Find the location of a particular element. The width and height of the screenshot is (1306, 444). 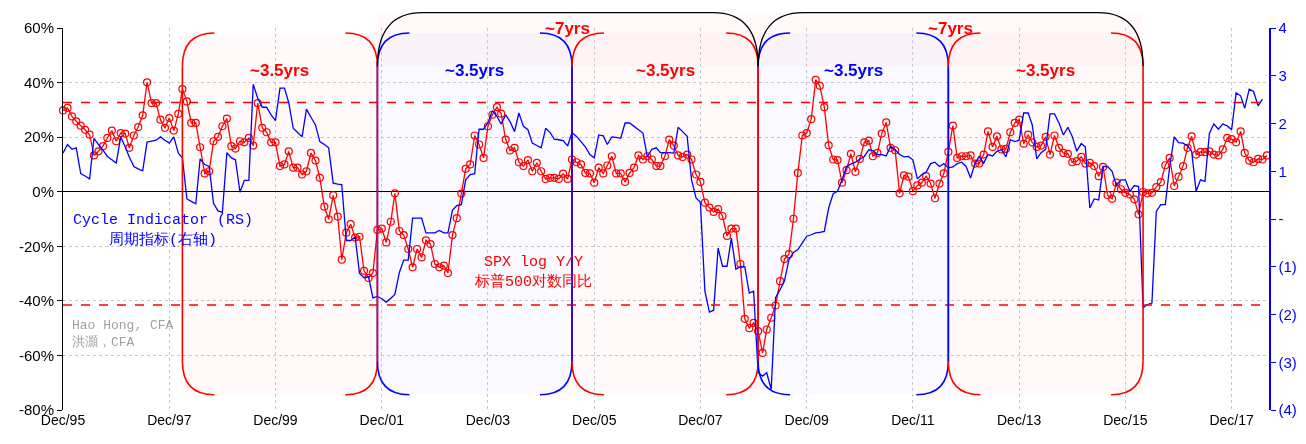

y-tick-label: -40% is located at coordinates (36, 301).